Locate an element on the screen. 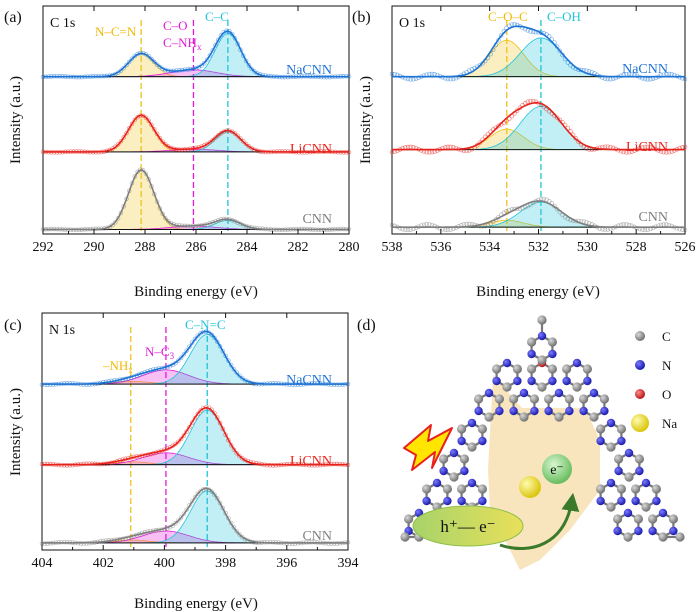 The image size is (700, 612). panel-c-title: N 1s is located at coordinates (62, 330).